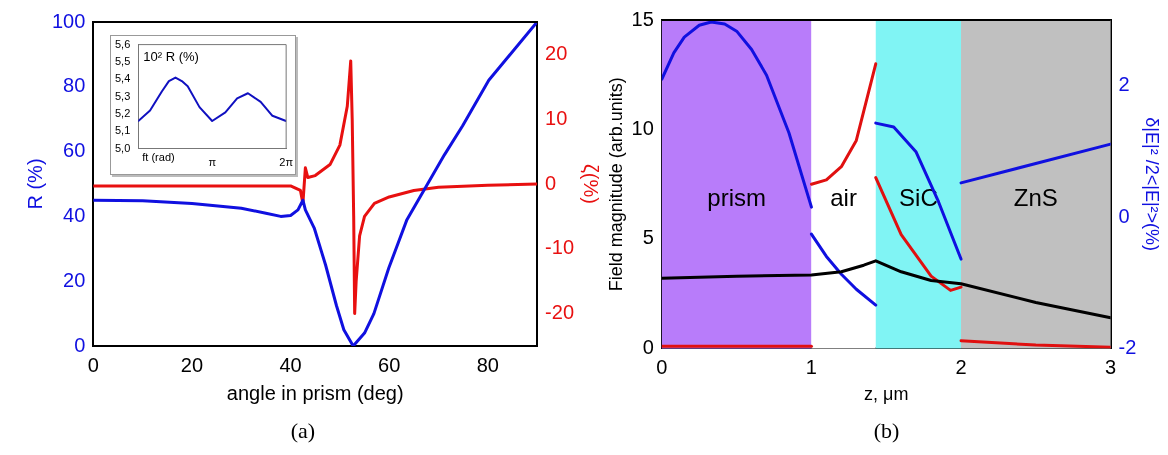 This screenshot has width=1168, height=455. Describe the element at coordinates (122, 147) in the screenshot. I see `y-tick-label: 5,0` at that location.